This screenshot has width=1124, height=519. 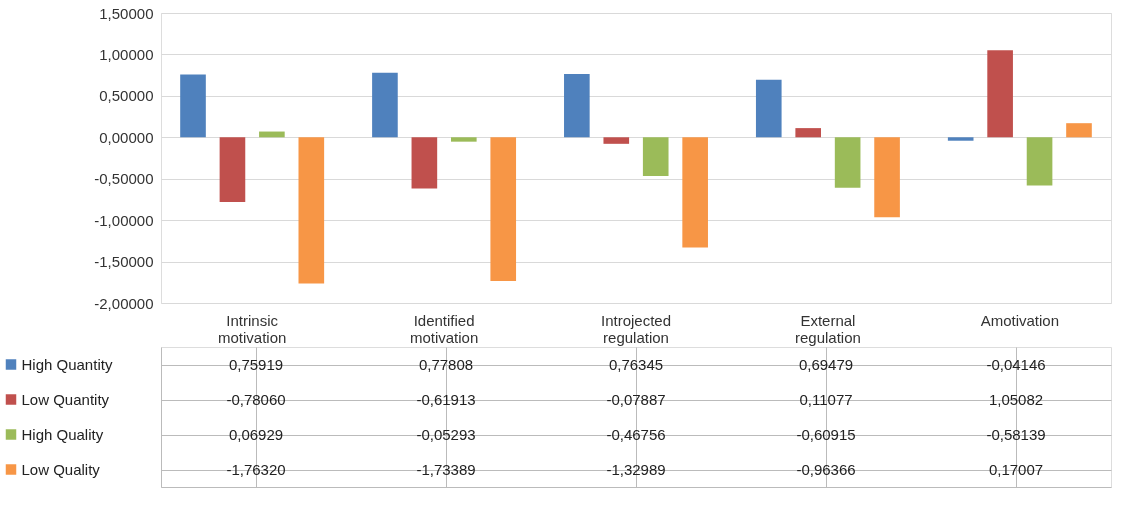 I want to click on data-label: 0,76345, so click(x=636, y=364).